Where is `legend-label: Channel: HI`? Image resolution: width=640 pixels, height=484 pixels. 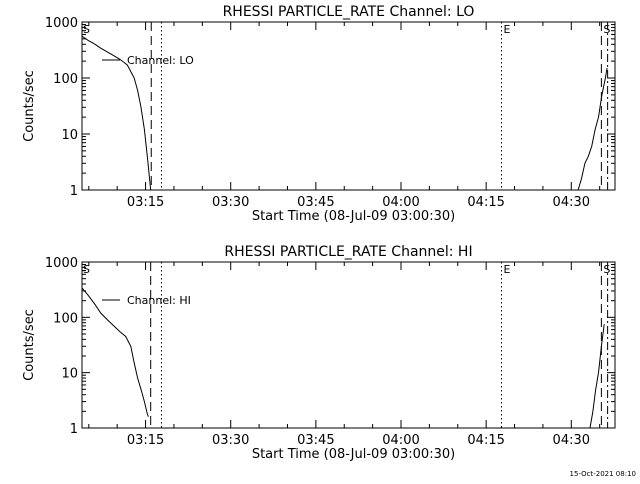 legend-label: Channel: HI is located at coordinates (159, 300).